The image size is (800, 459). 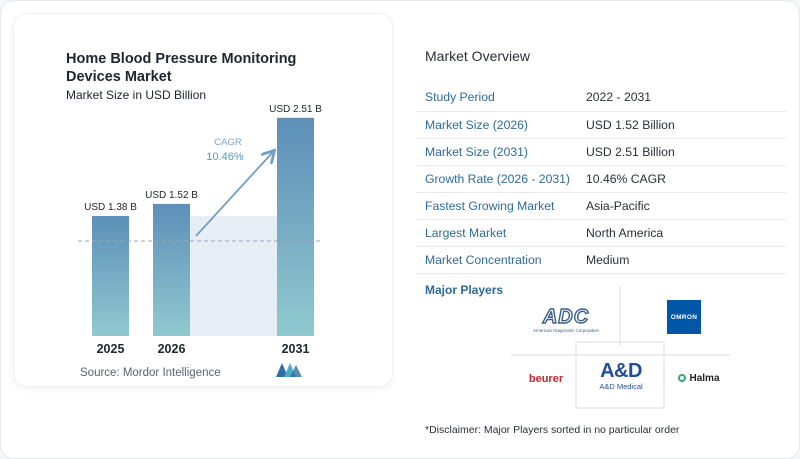 I want to click on overview-value: 10.46% CAGR, so click(x=686, y=179).